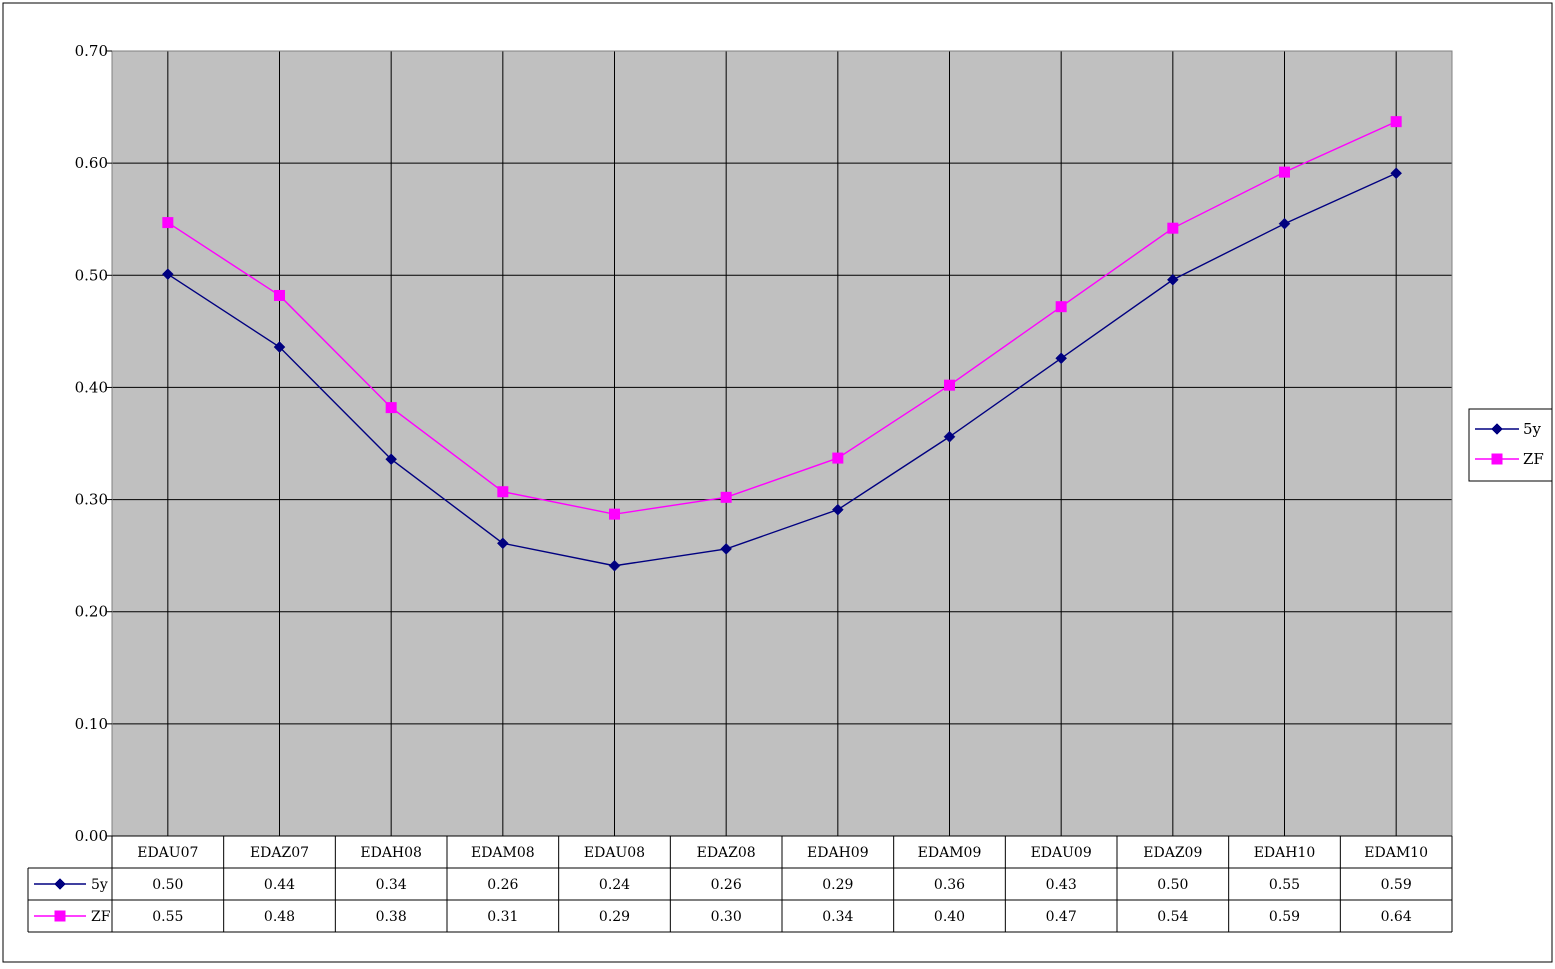 Image resolution: width=1555 pixels, height=969 pixels. Describe the element at coordinates (167, 853) in the screenshot. I see `x-tick-label: EDAU07` at that location.